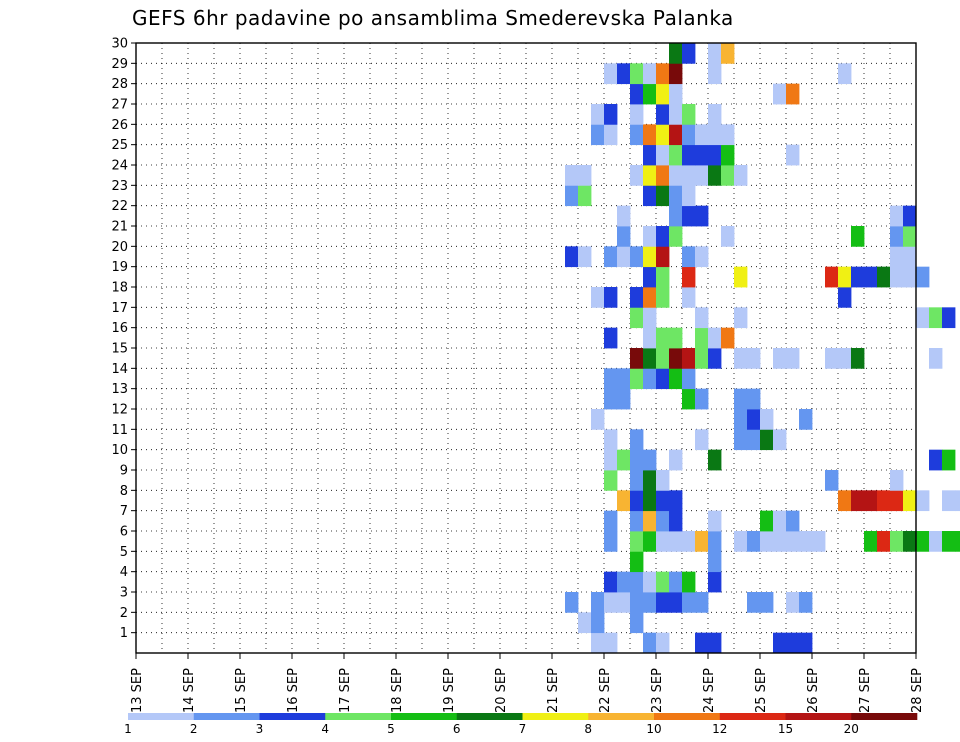  What do you see at coordinates (119, 349) in the screenshot?
I see `y-tick-label: 15` at bounding box center [119, 349].